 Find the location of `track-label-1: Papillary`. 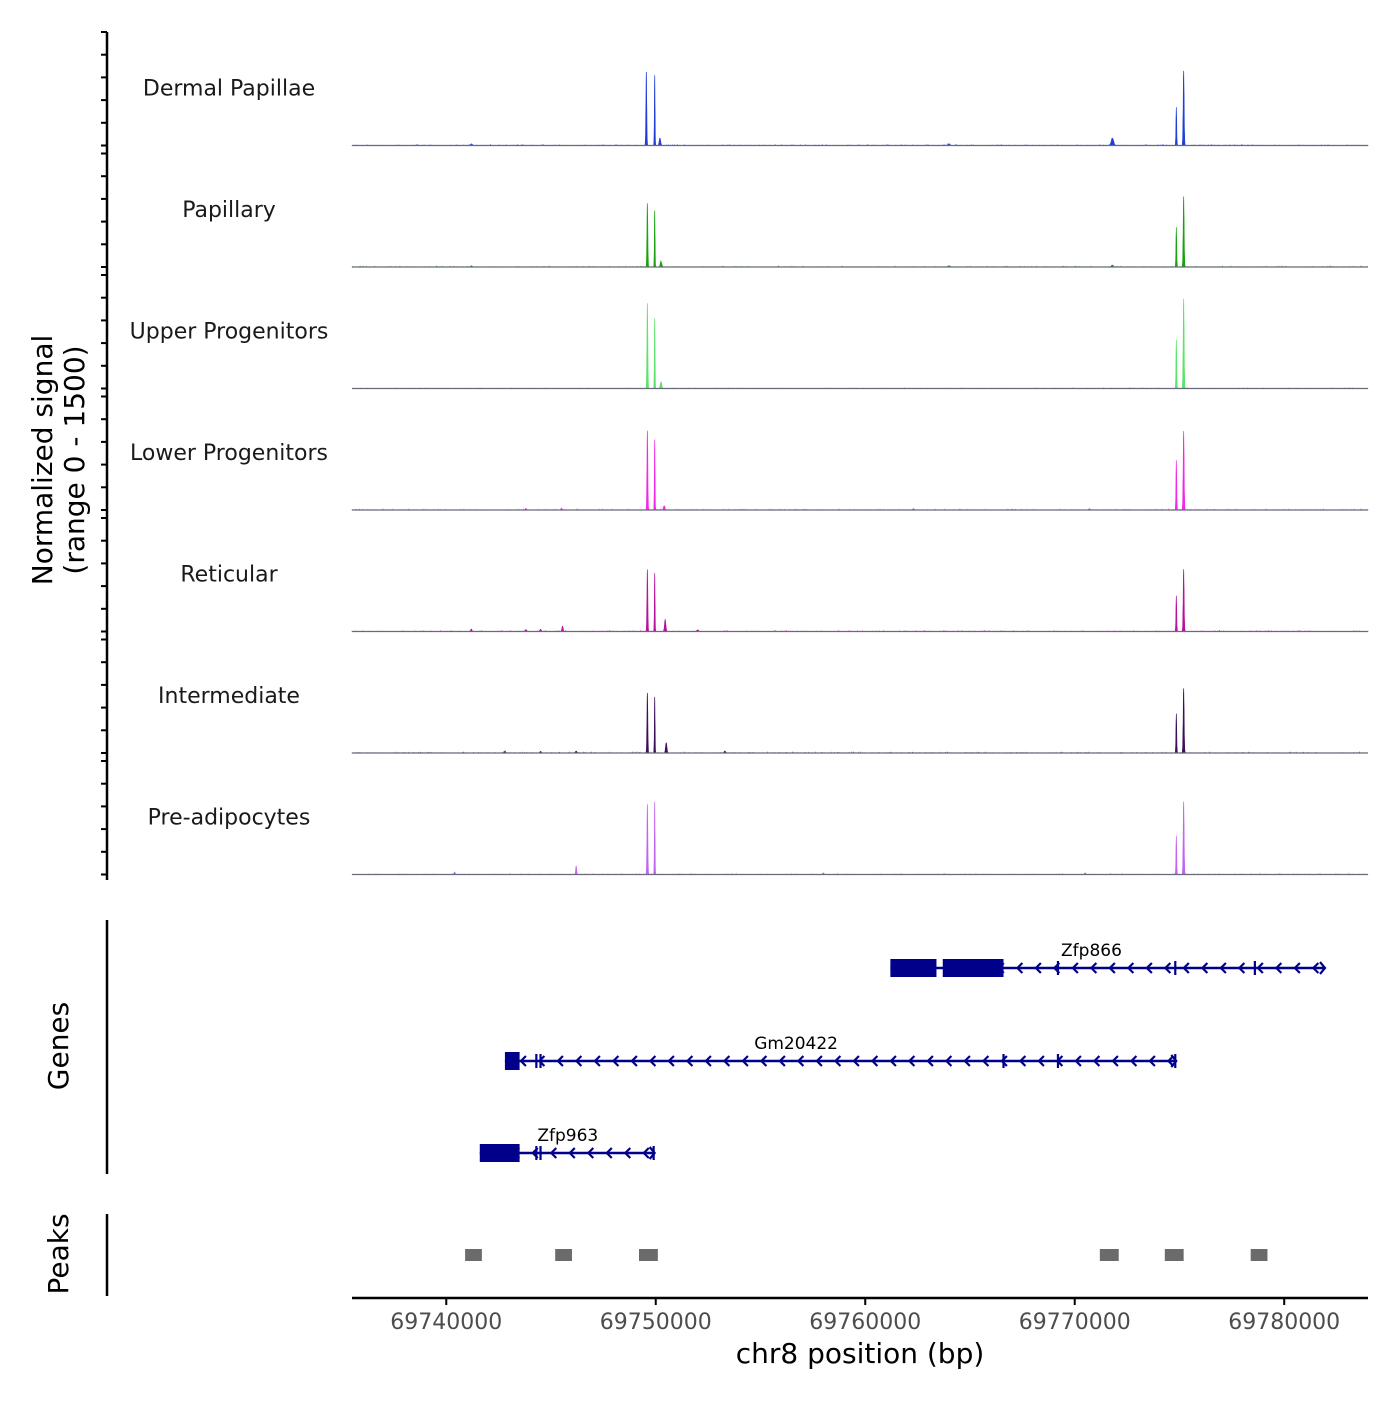

track-label-1: Papillary is located at coordinates (229, 210).